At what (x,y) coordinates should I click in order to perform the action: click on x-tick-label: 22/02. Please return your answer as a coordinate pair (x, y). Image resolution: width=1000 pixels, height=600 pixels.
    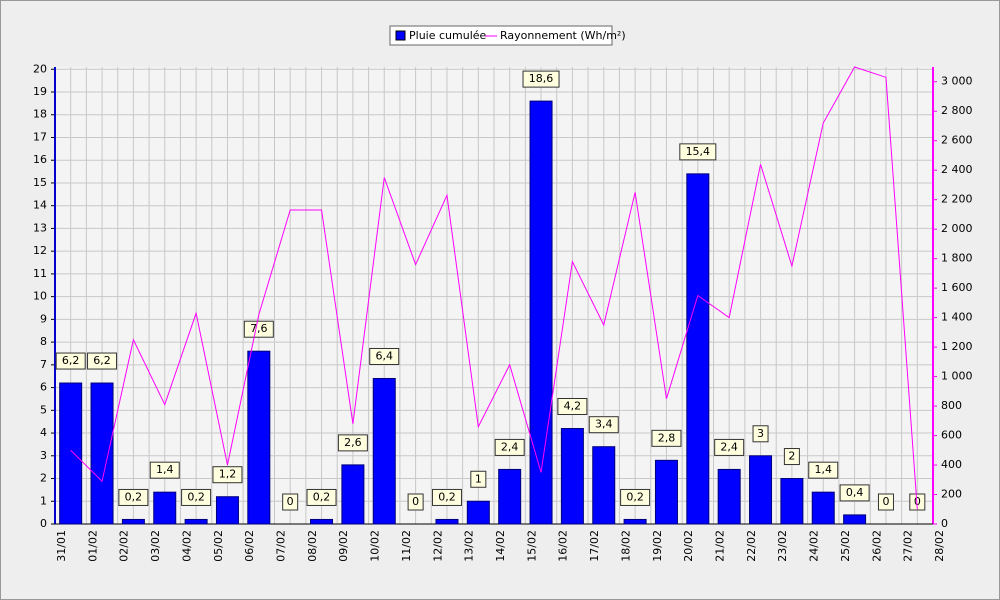
    Looking at the image, I should click on (751, 546).